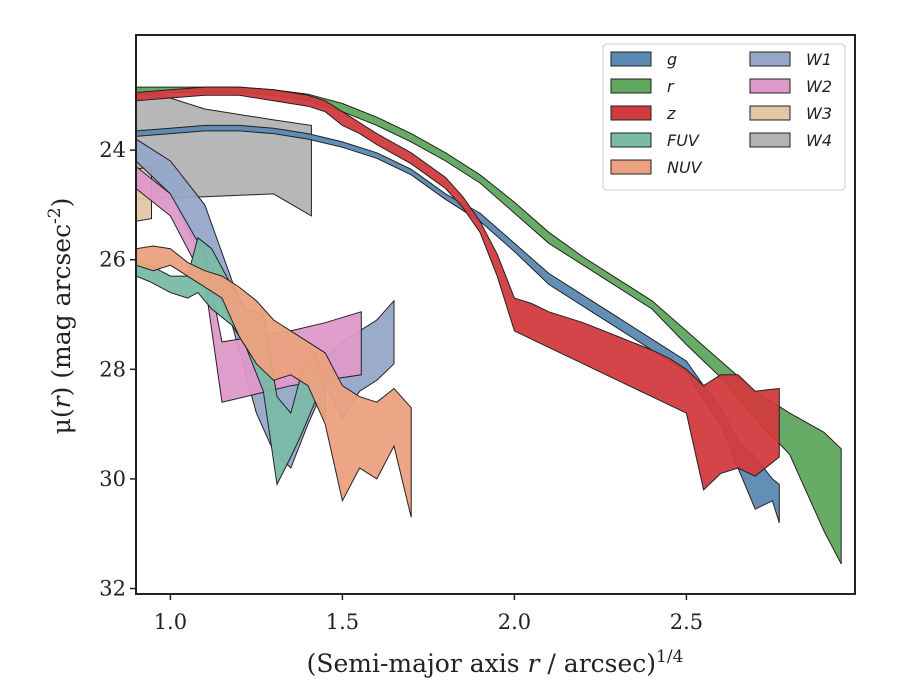 The height and width of the screenshot is (700, 900). What do you see at coordinates (631, 113) in the screenshot?
I see `legend-swatch-z` at bounding box center [631, 113].